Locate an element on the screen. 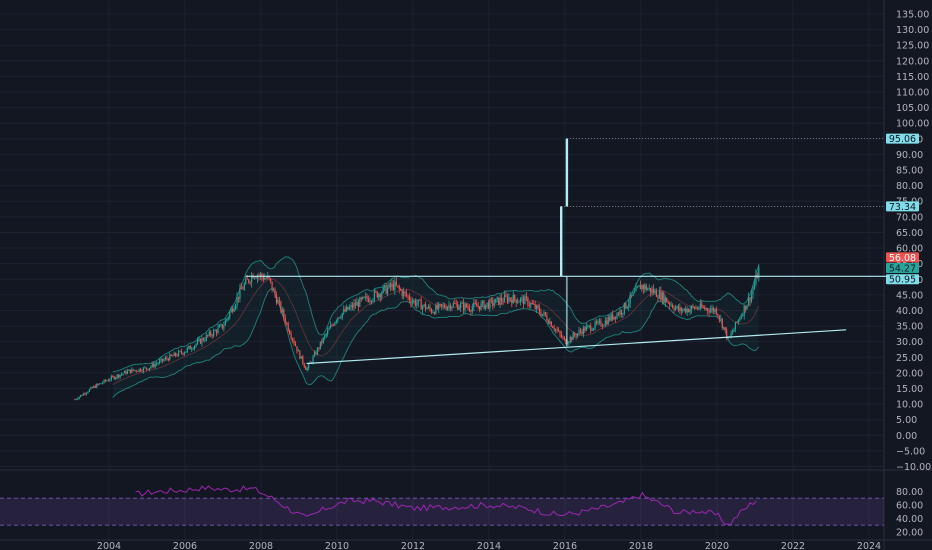 Image resolution: width=932 pixels, height=550 pixels. y-tick-label: 130.00 is located at coordinates (912, 30).